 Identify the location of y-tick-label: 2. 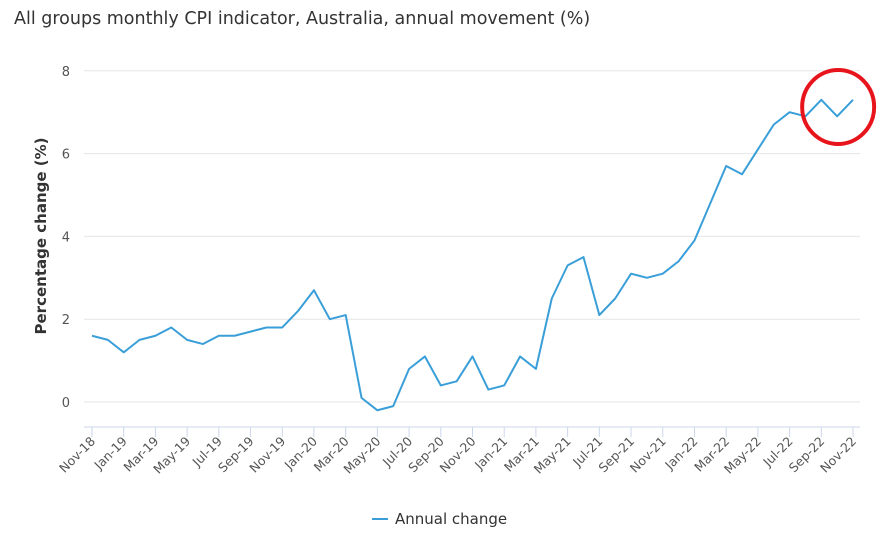
(66, 320).